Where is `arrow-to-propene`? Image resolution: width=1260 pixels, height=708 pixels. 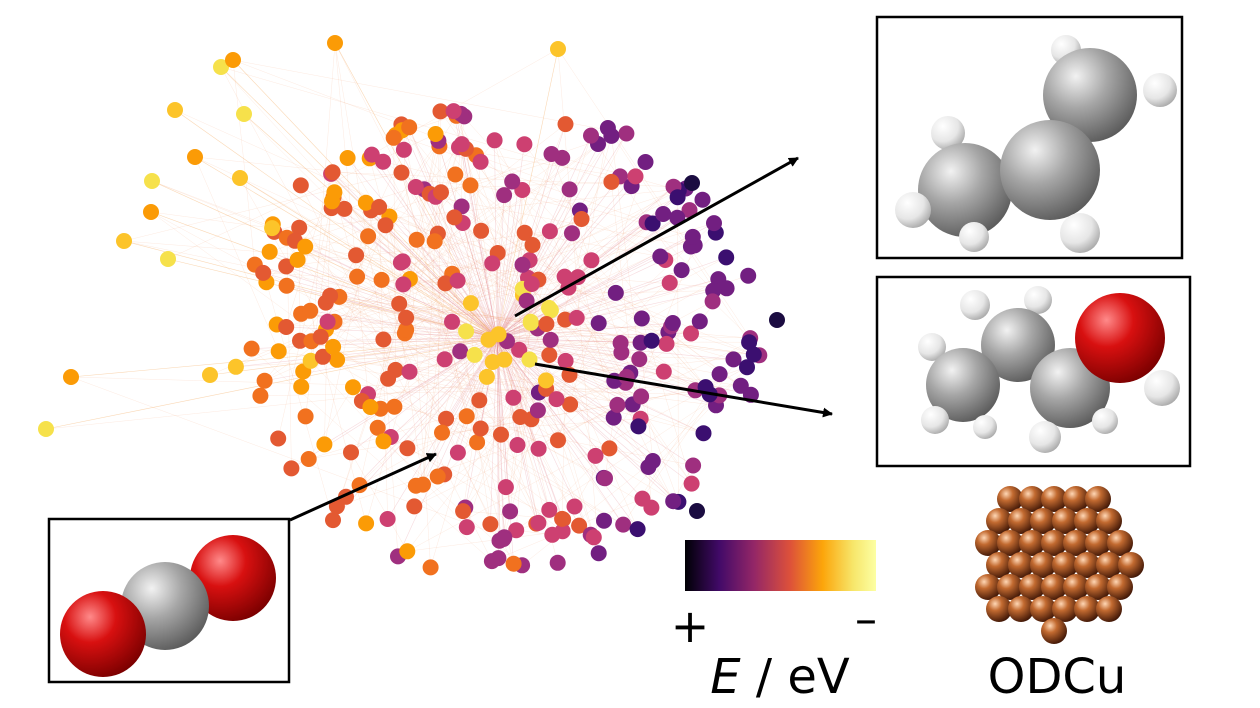
arrow-to-propene is located at coordinates (656, 237).